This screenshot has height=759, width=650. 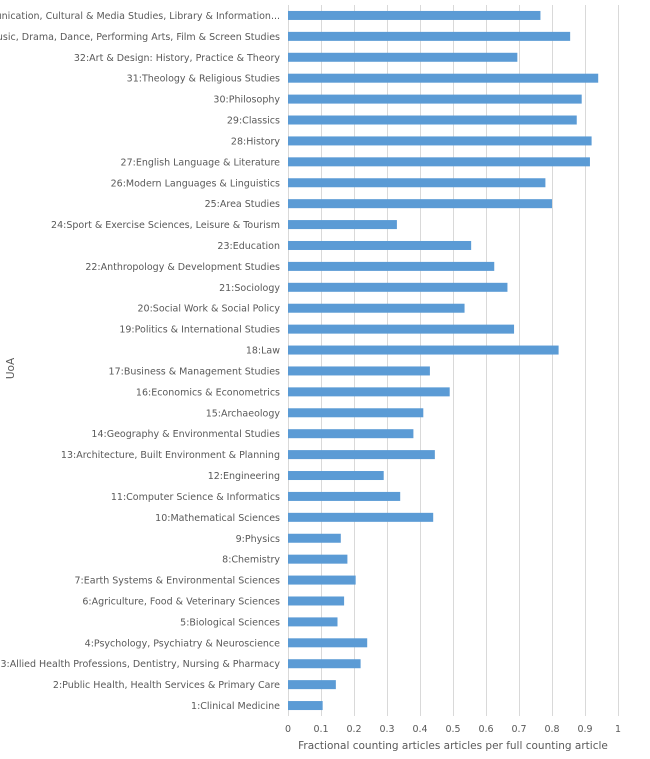 I want to click on category-label: 29:Classics, so click(x=253, y=121).